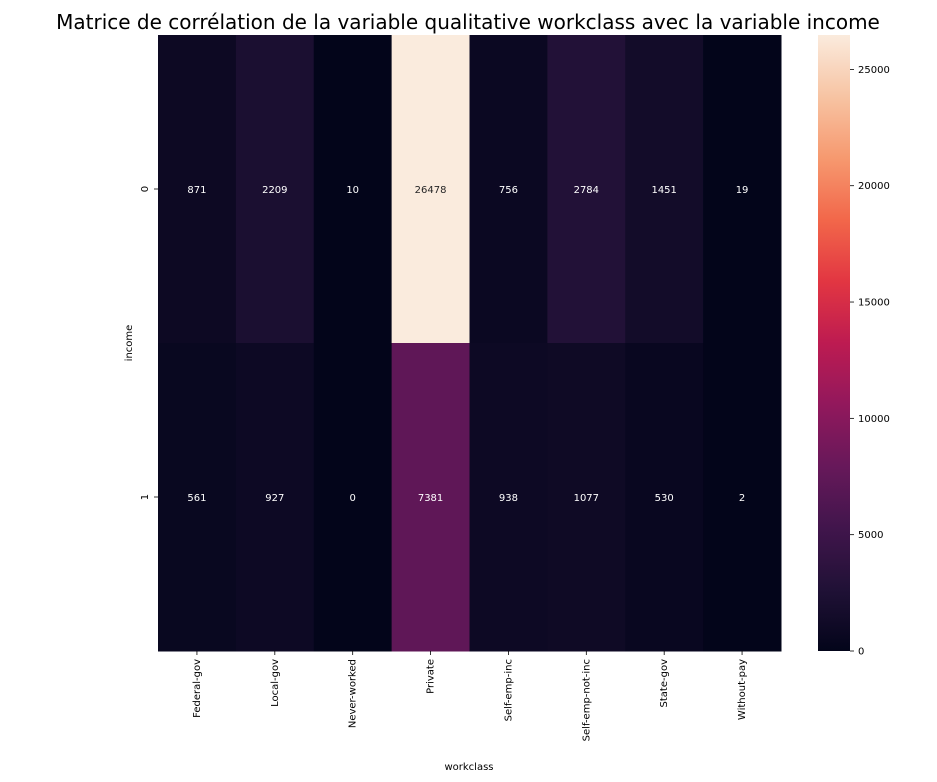 The width and height of the screenshot is (937, 782). What do you see at coordinates (129, 343) in the screenshot?
I see `y-axis-label: income` at bounding box center [129, 343].